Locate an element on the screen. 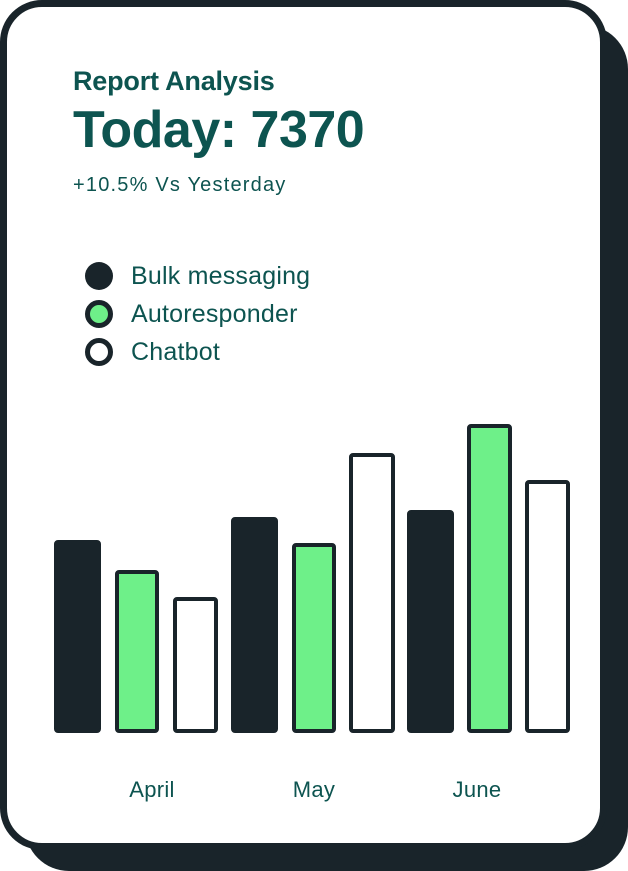 This screenshot has height=871, width=628. bar-may-chatbot is located at coordinates (372, 593).